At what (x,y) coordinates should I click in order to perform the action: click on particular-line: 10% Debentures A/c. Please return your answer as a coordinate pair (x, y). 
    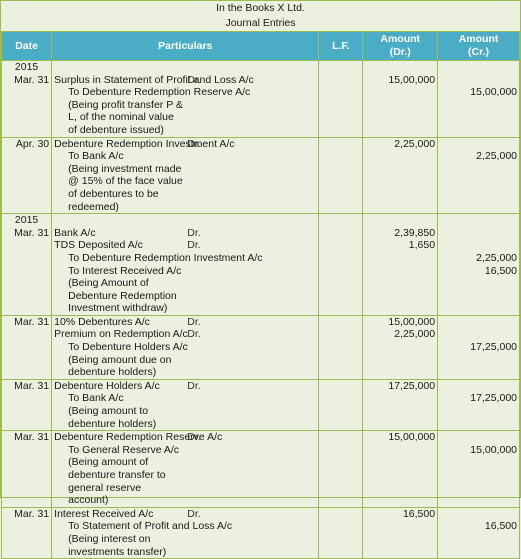
    Looking at the image, I should click on (102, 321).